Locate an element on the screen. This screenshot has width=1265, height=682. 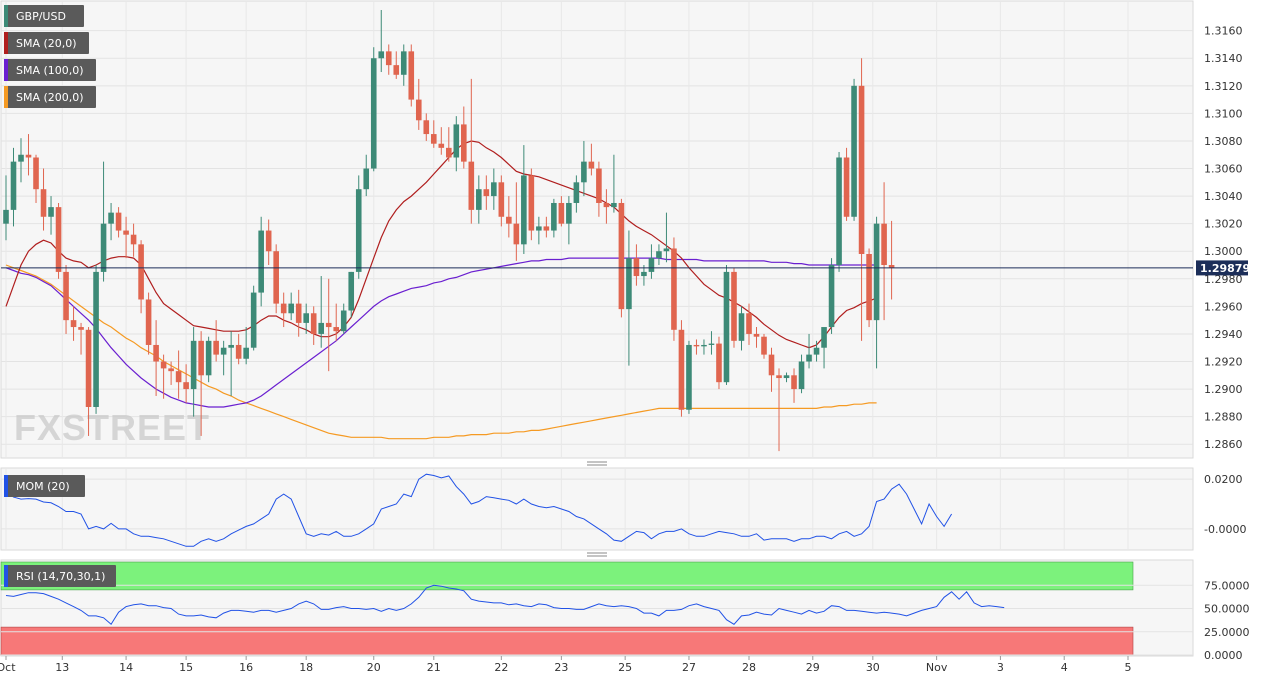
legend-momentum: MOM (20) is located at coordinates (44, 486).